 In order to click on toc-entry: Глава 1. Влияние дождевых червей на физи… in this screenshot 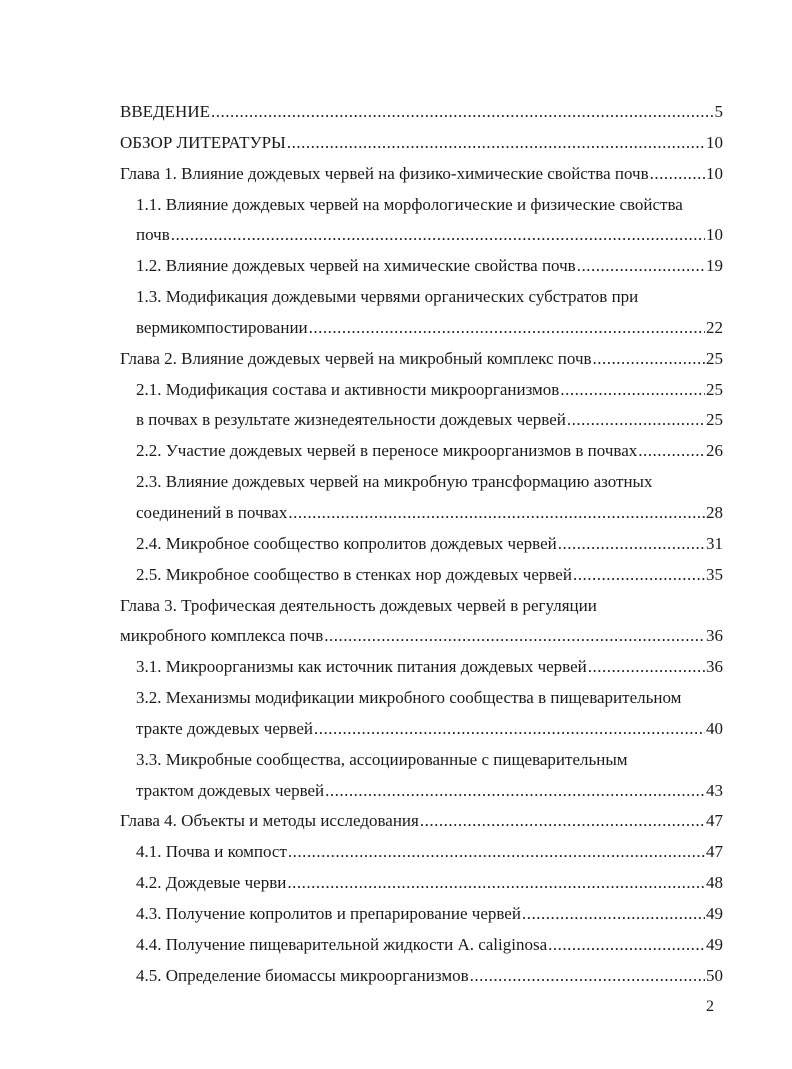, I will do `click(421, 174)`.